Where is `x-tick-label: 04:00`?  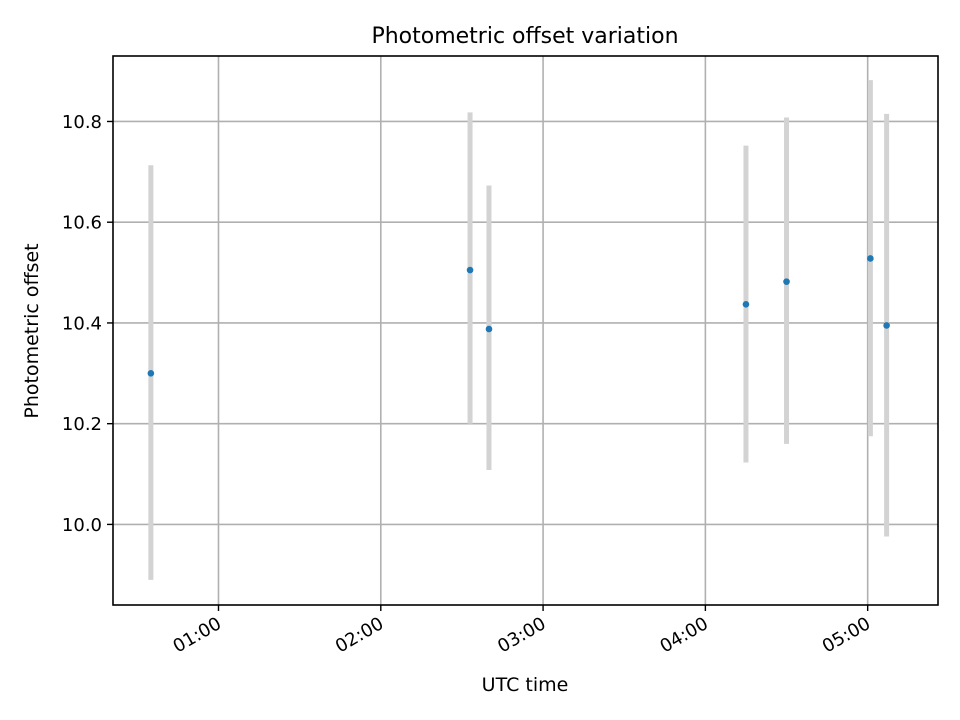 x-tick-label: 04:00 is located at coordinates (683, 635).